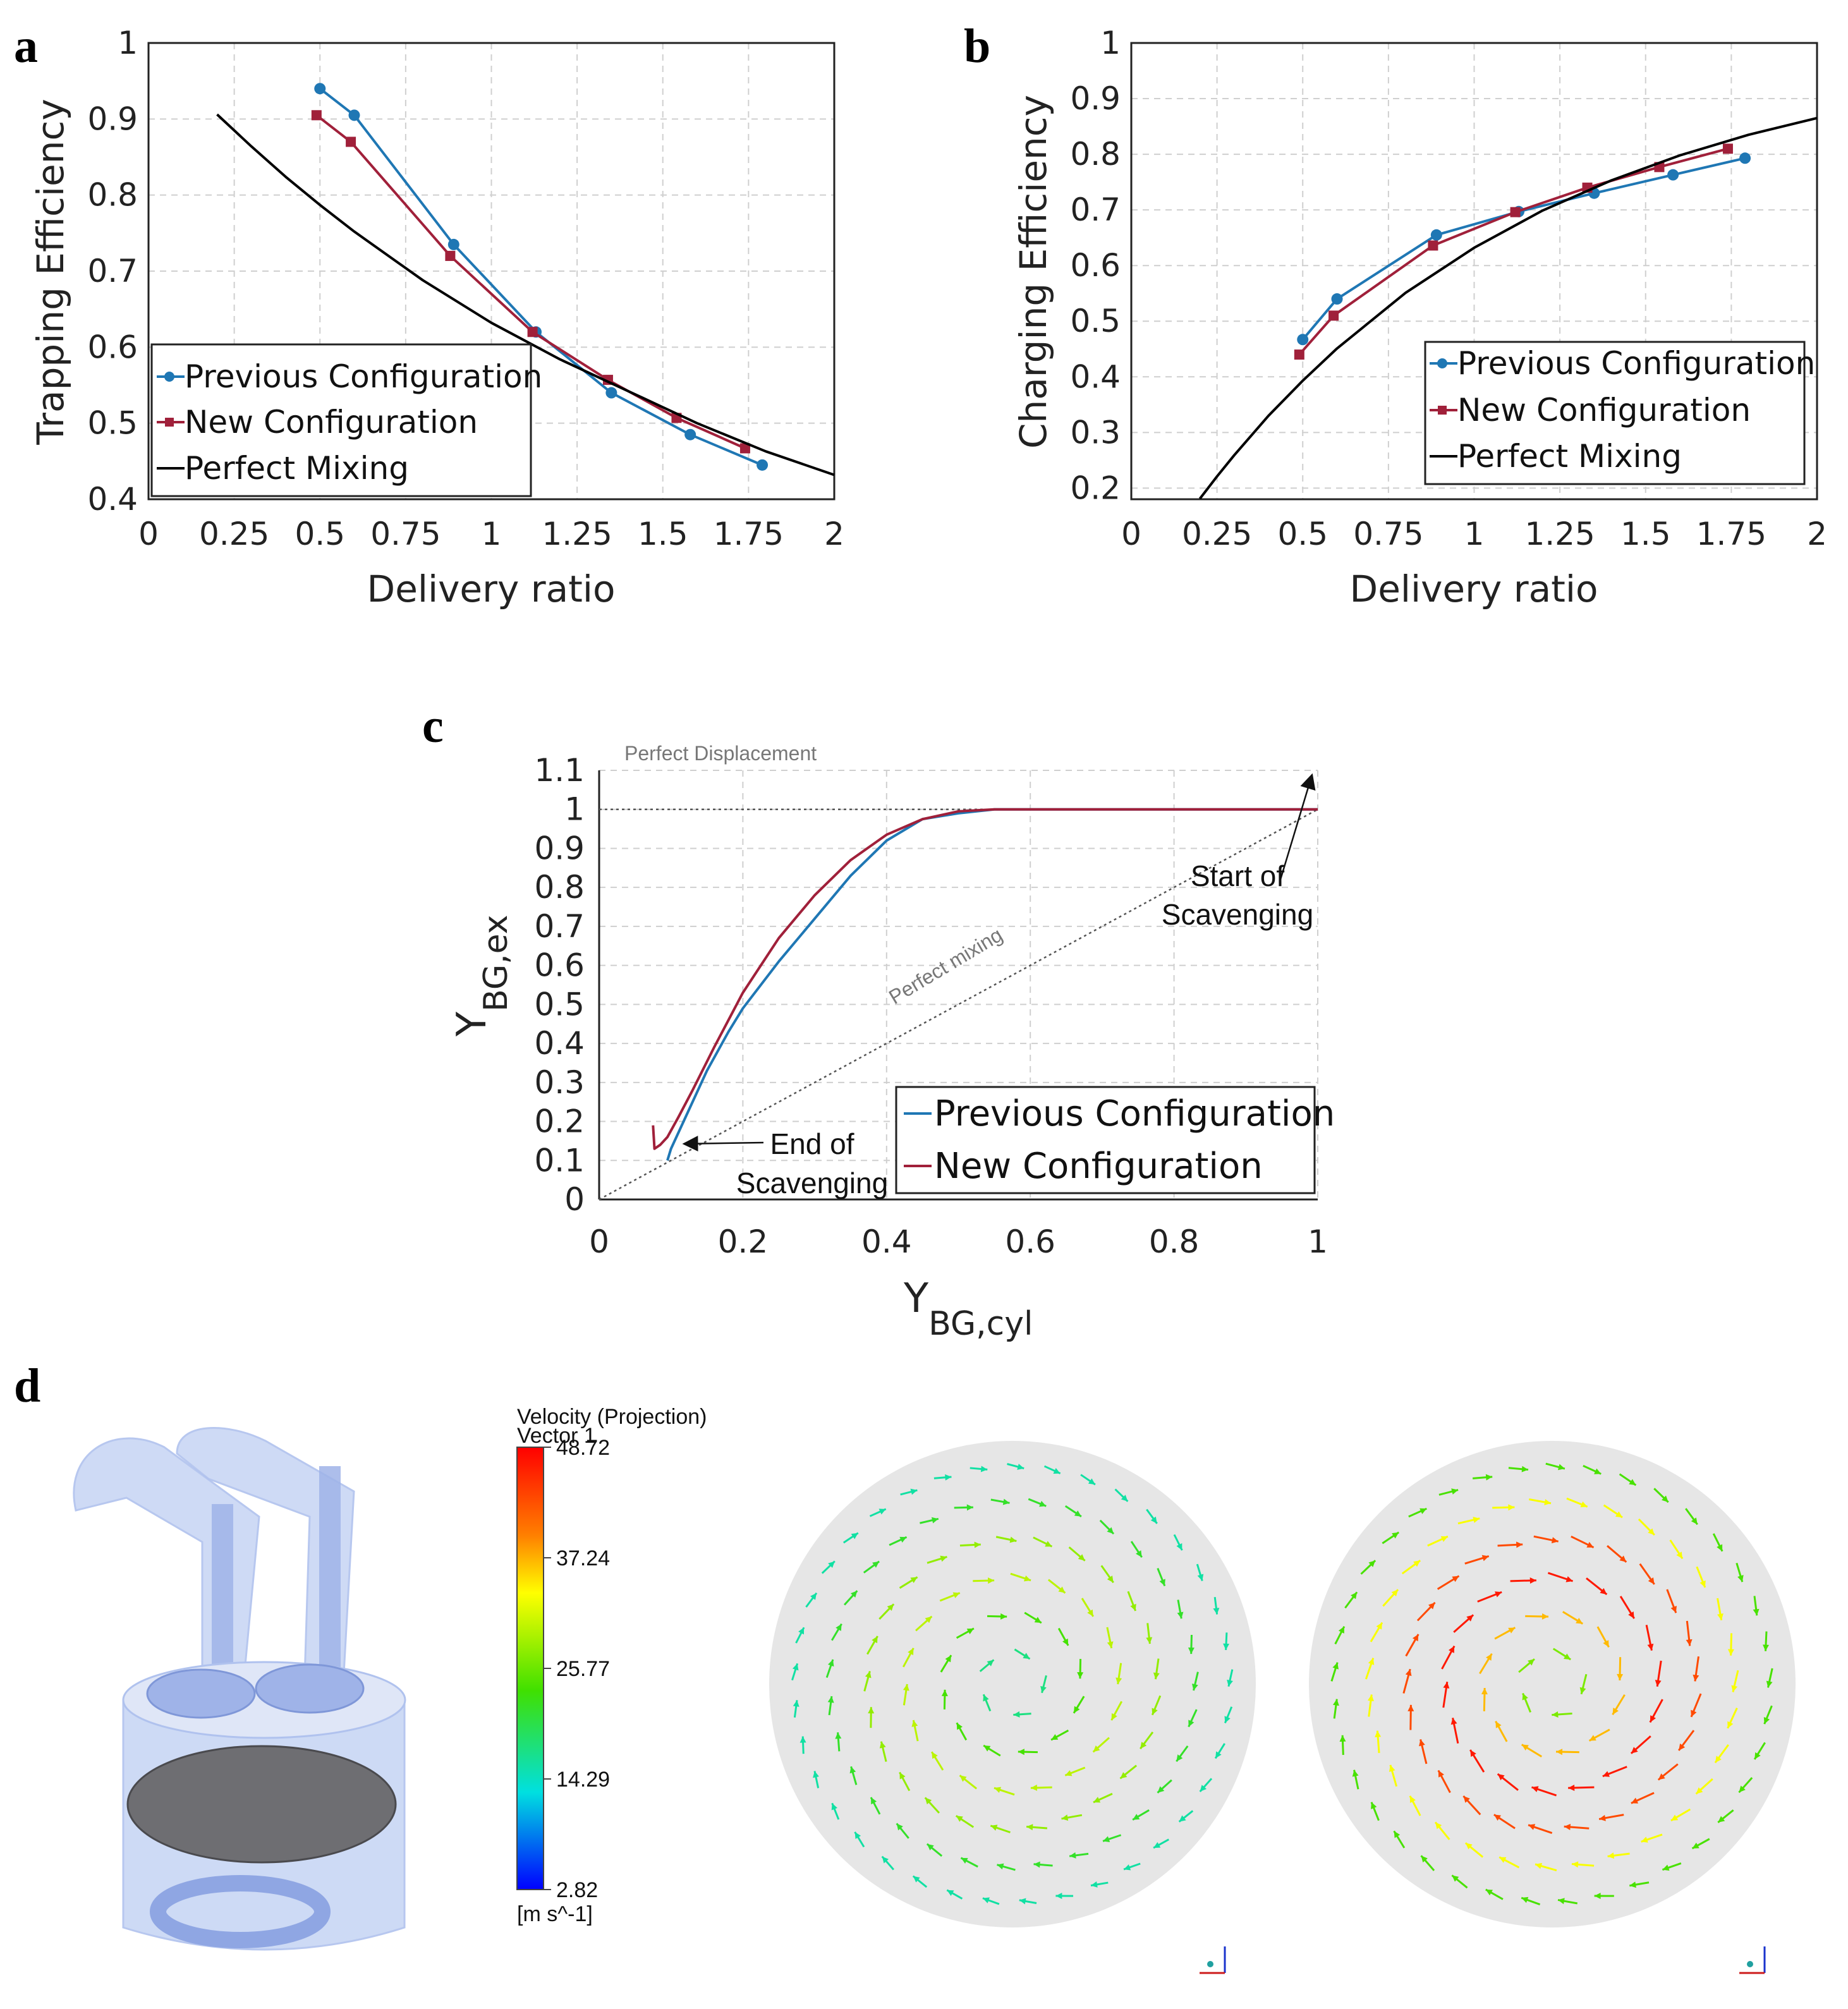  Describe the element at coordinates (169, 377) in the screenshot. I see `legend-a-previous-marker` at that location.